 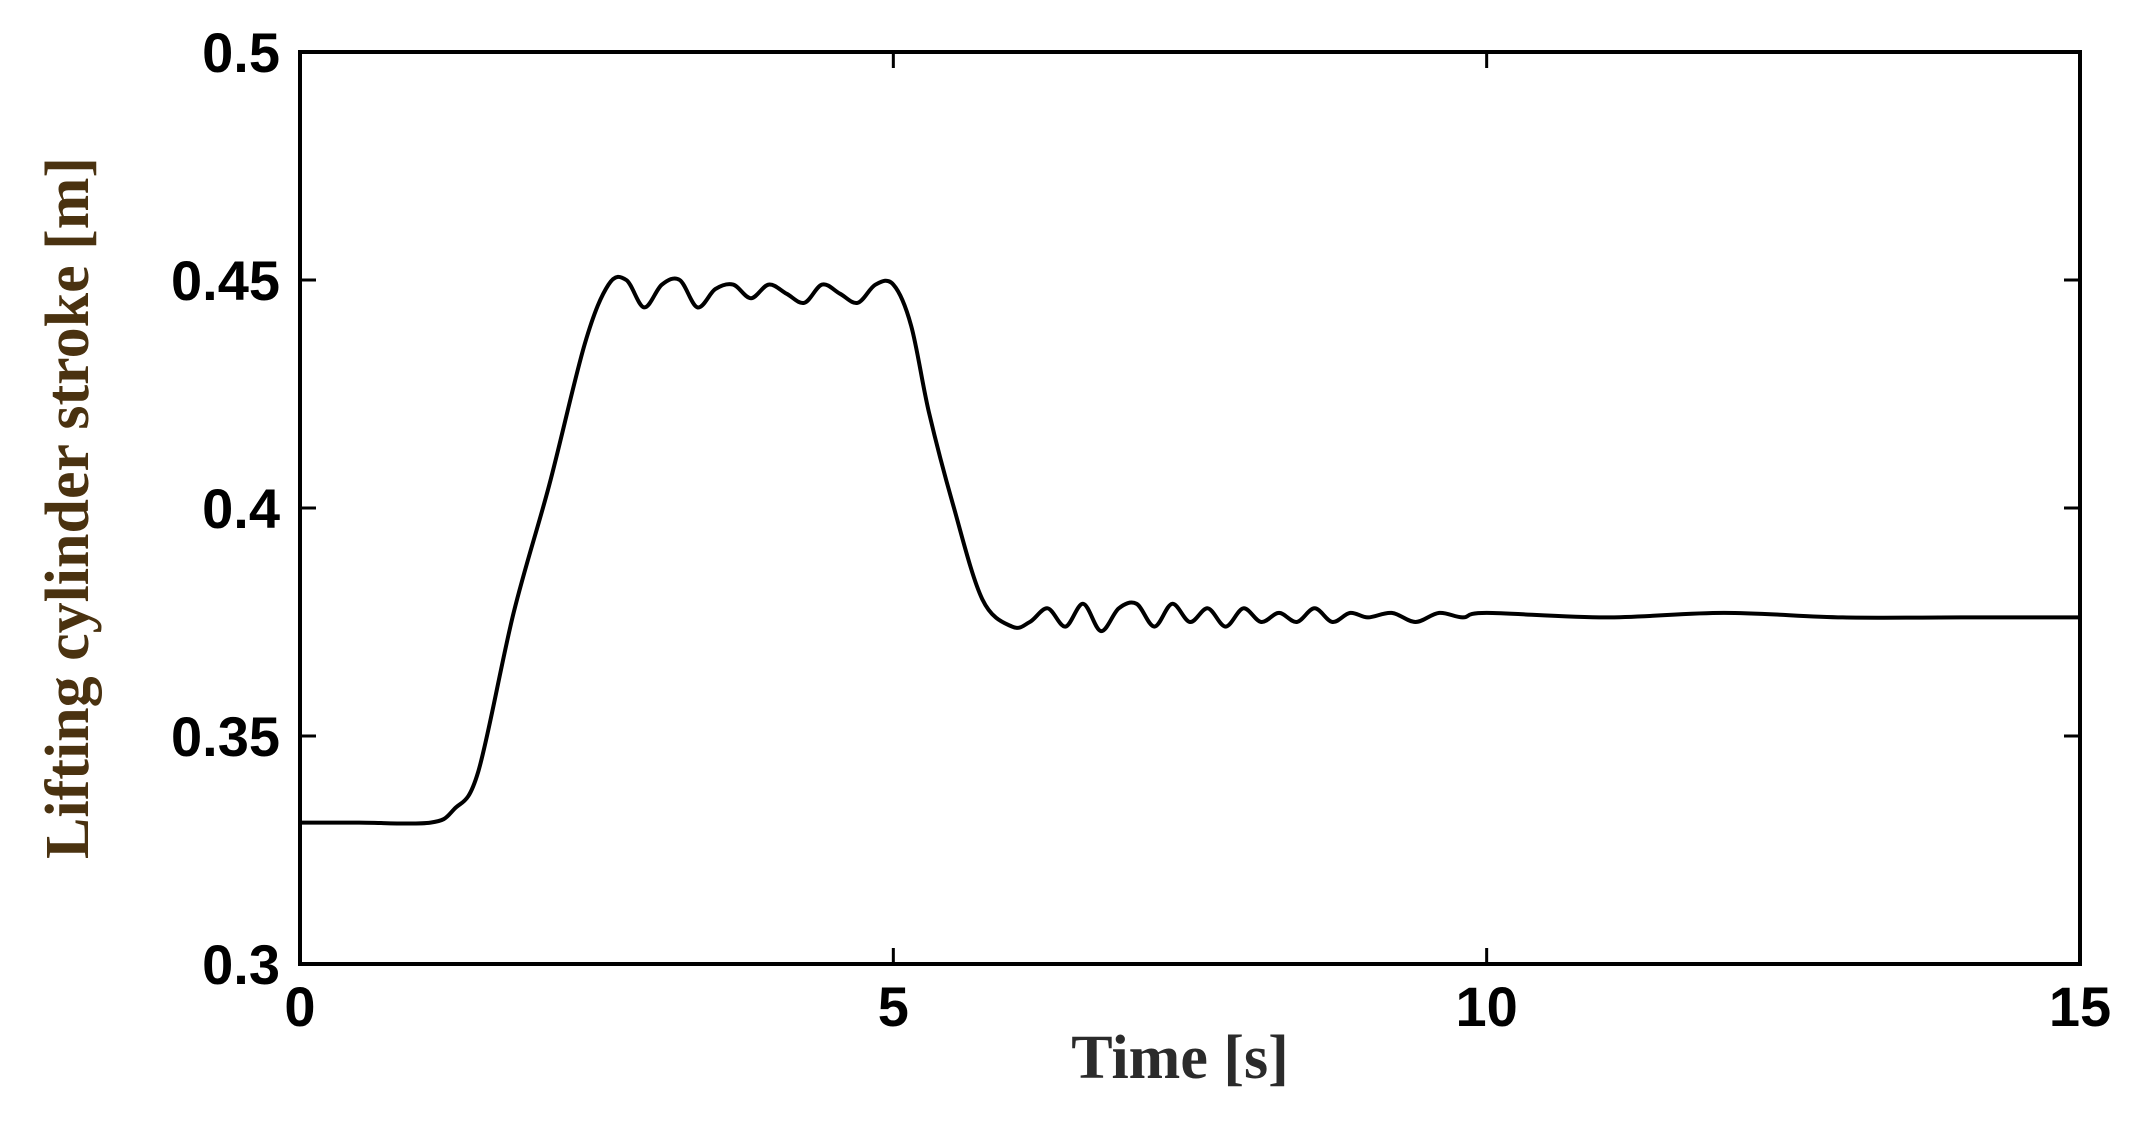 I want to click on x-tick-label: 0, so click(x=299, y=1006).